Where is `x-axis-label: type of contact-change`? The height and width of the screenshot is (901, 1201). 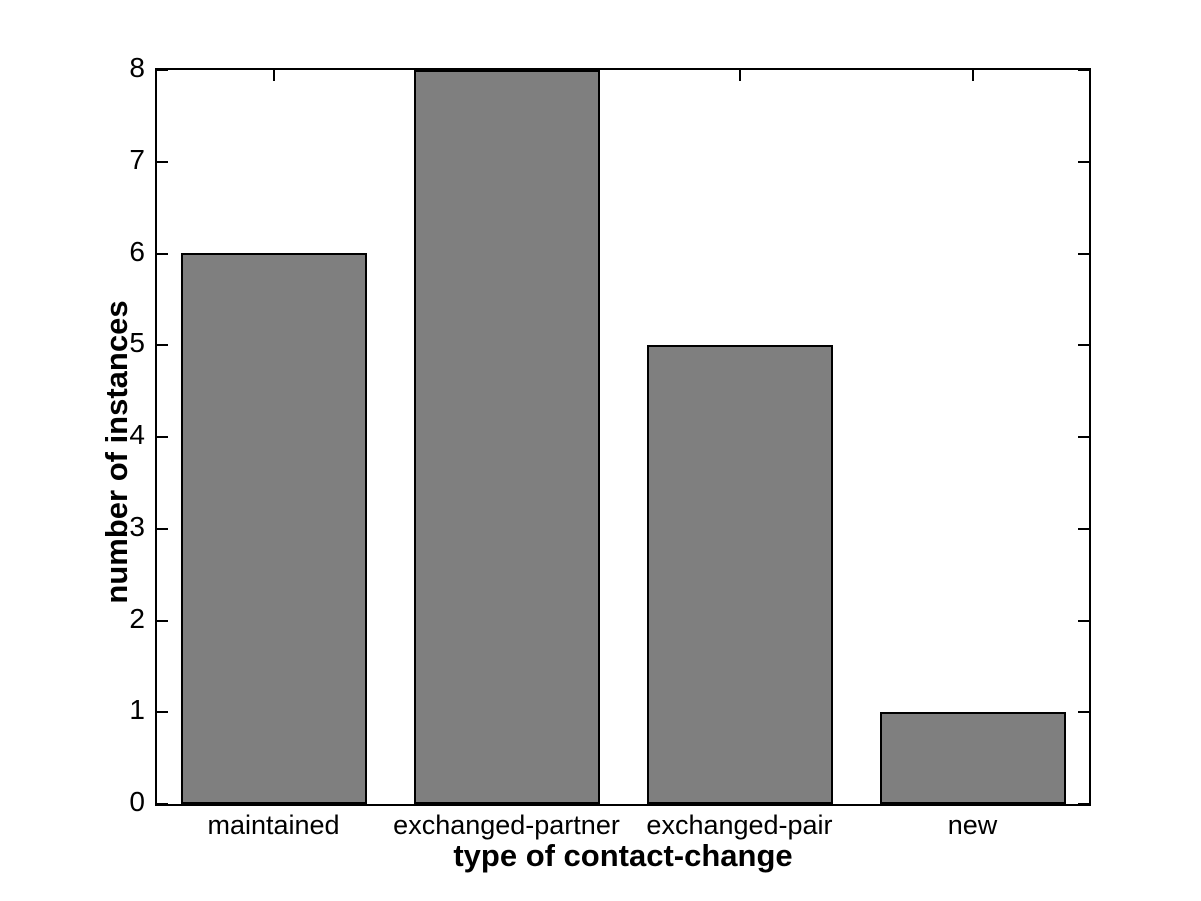
x-axis-label: type of contact-change is located at coordinates (623, 855).